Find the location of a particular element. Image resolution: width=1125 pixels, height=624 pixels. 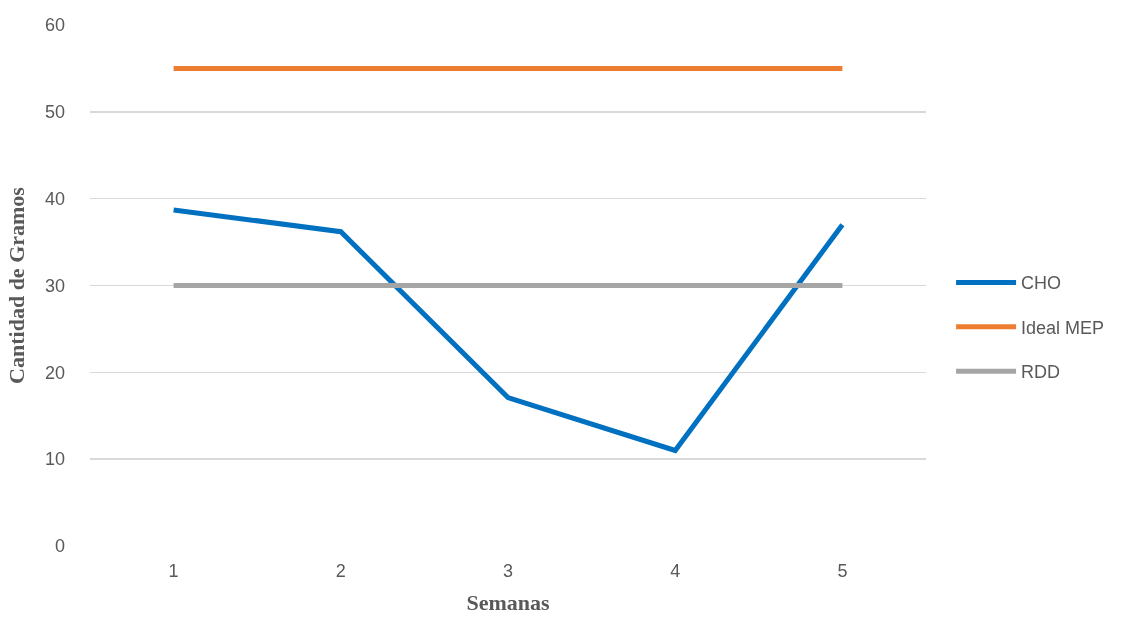

y-tick-label: 0 is located at coordinates (59, 546).